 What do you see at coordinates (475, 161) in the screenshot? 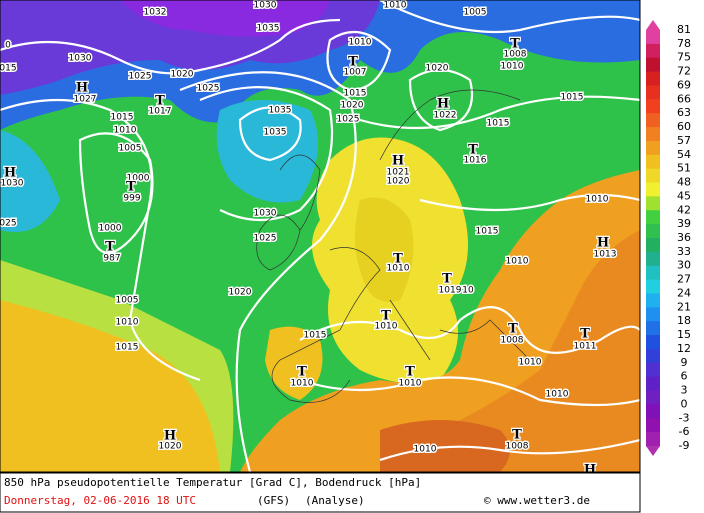
I see `isobar-label: 1016` at bounding box center [475, 161].